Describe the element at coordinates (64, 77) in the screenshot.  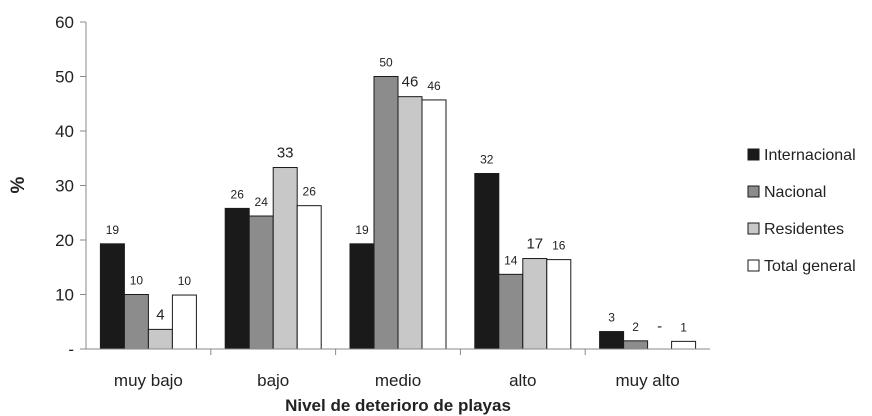
I see `y-tick-label: 50` at that location.